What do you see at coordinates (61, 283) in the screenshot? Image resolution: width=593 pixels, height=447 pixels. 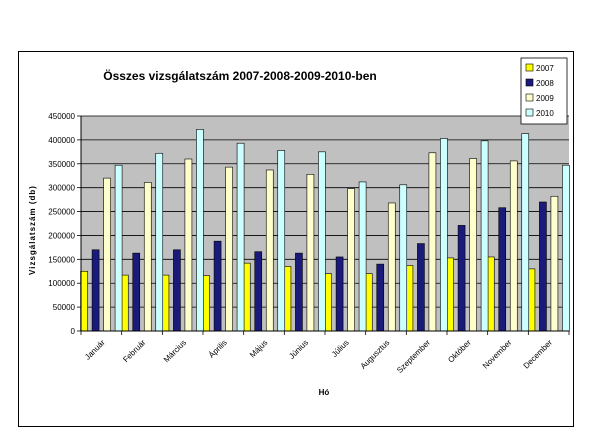 I see `y-tick-label: 100000` at bounding box center [61, 283].